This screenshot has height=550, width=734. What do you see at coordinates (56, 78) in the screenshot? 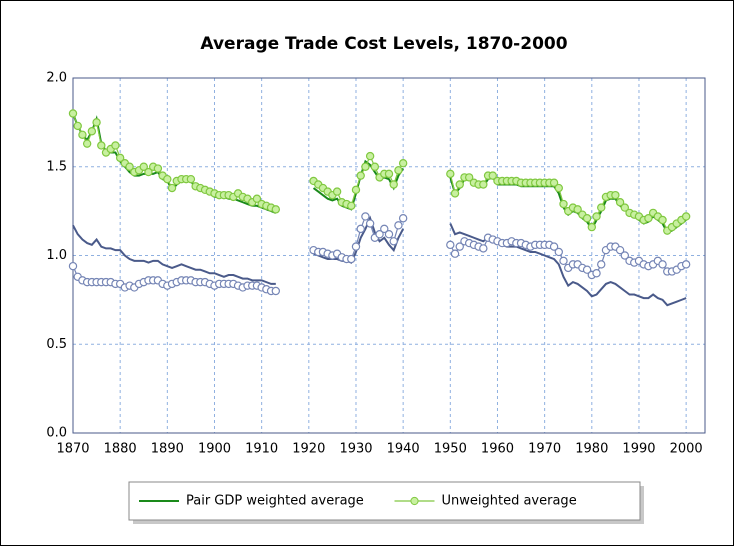
I see `y-tick-label: 2.0` at bounding box center [56, 78].